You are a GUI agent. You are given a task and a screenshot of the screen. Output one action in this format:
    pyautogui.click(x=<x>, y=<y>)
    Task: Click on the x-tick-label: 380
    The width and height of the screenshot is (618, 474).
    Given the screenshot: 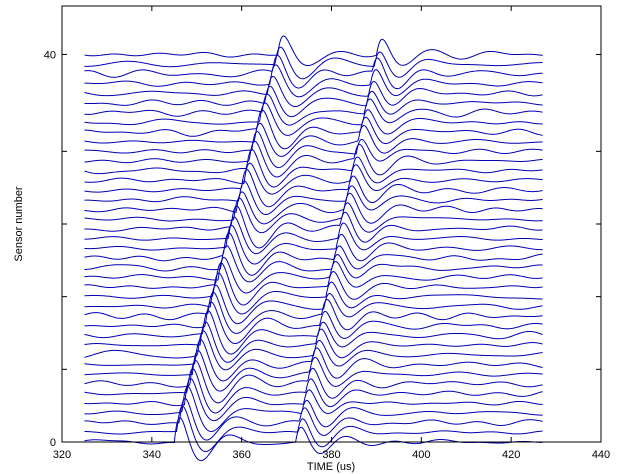 What is the action you would take?
    pyautogui.click(x=331, y=455)
    